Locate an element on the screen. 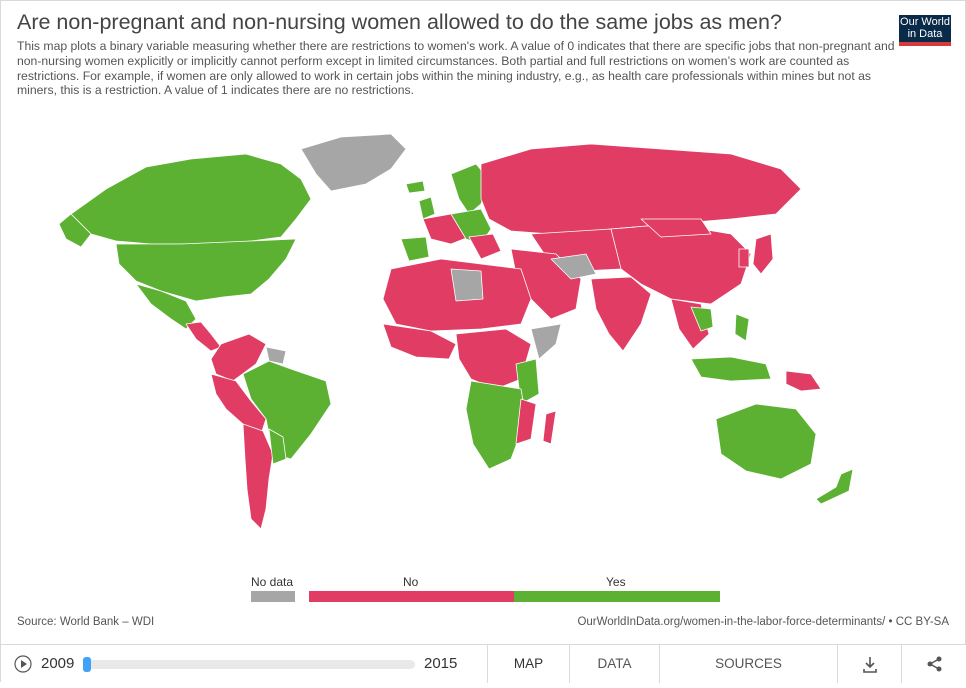 The height and width of the screenshot is (688, 966). start-year: 2009 is located at coordinates (58, 663).